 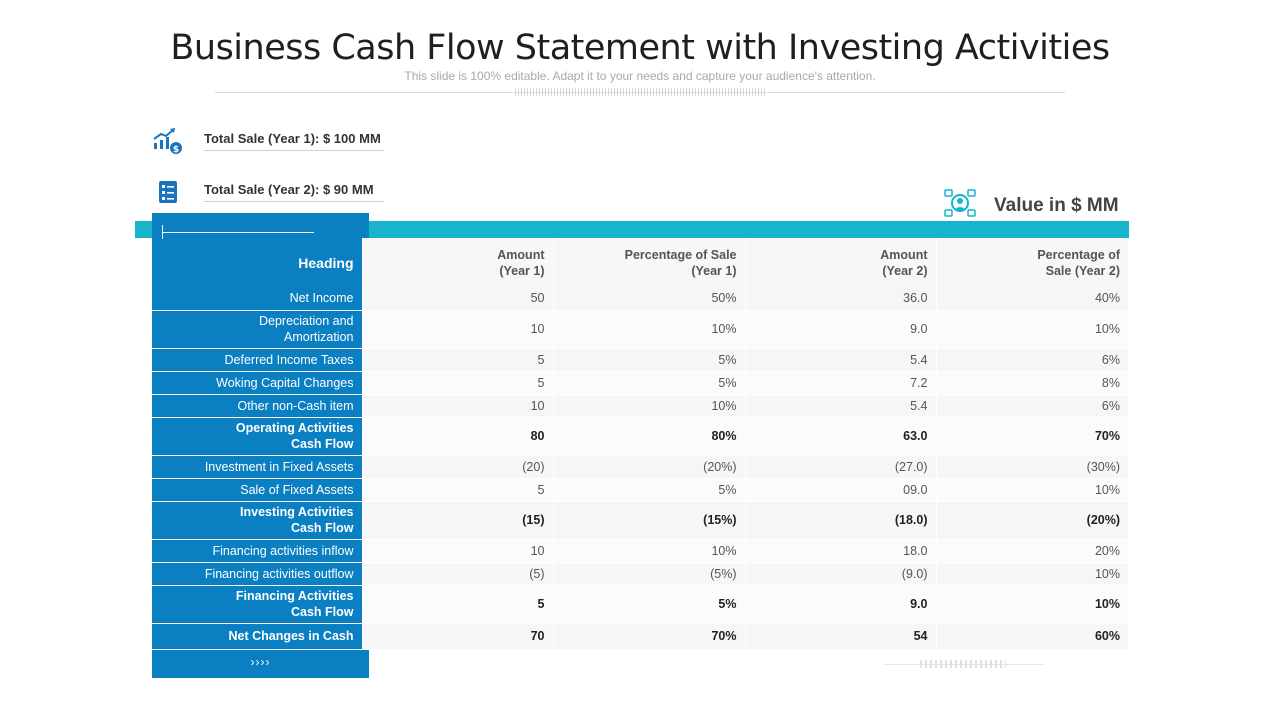 What do you see at coordinates (168, 192) in the screenshot?
I see `list-document-icon` at bounding box center [168, 192].